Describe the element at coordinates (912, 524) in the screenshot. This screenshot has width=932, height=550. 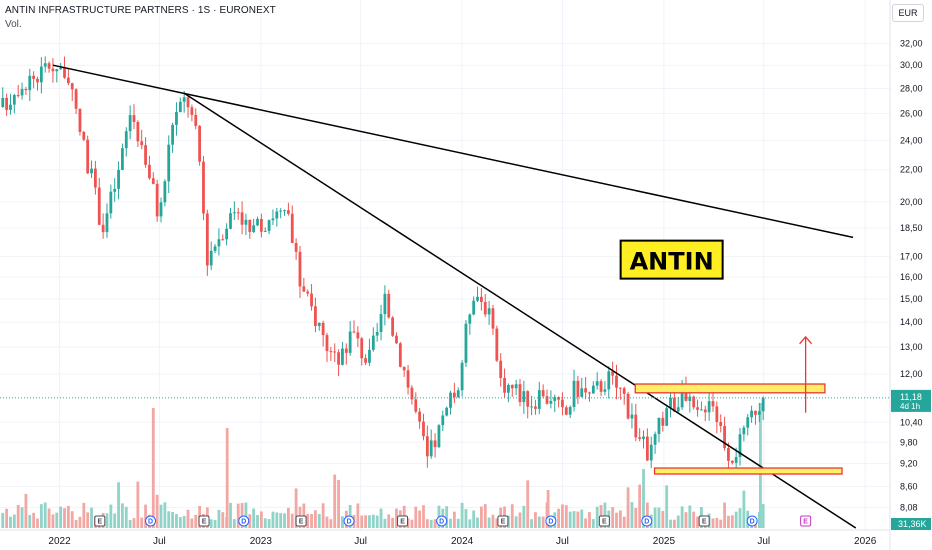
I see `last-volume-value: 31,36K` at that location.